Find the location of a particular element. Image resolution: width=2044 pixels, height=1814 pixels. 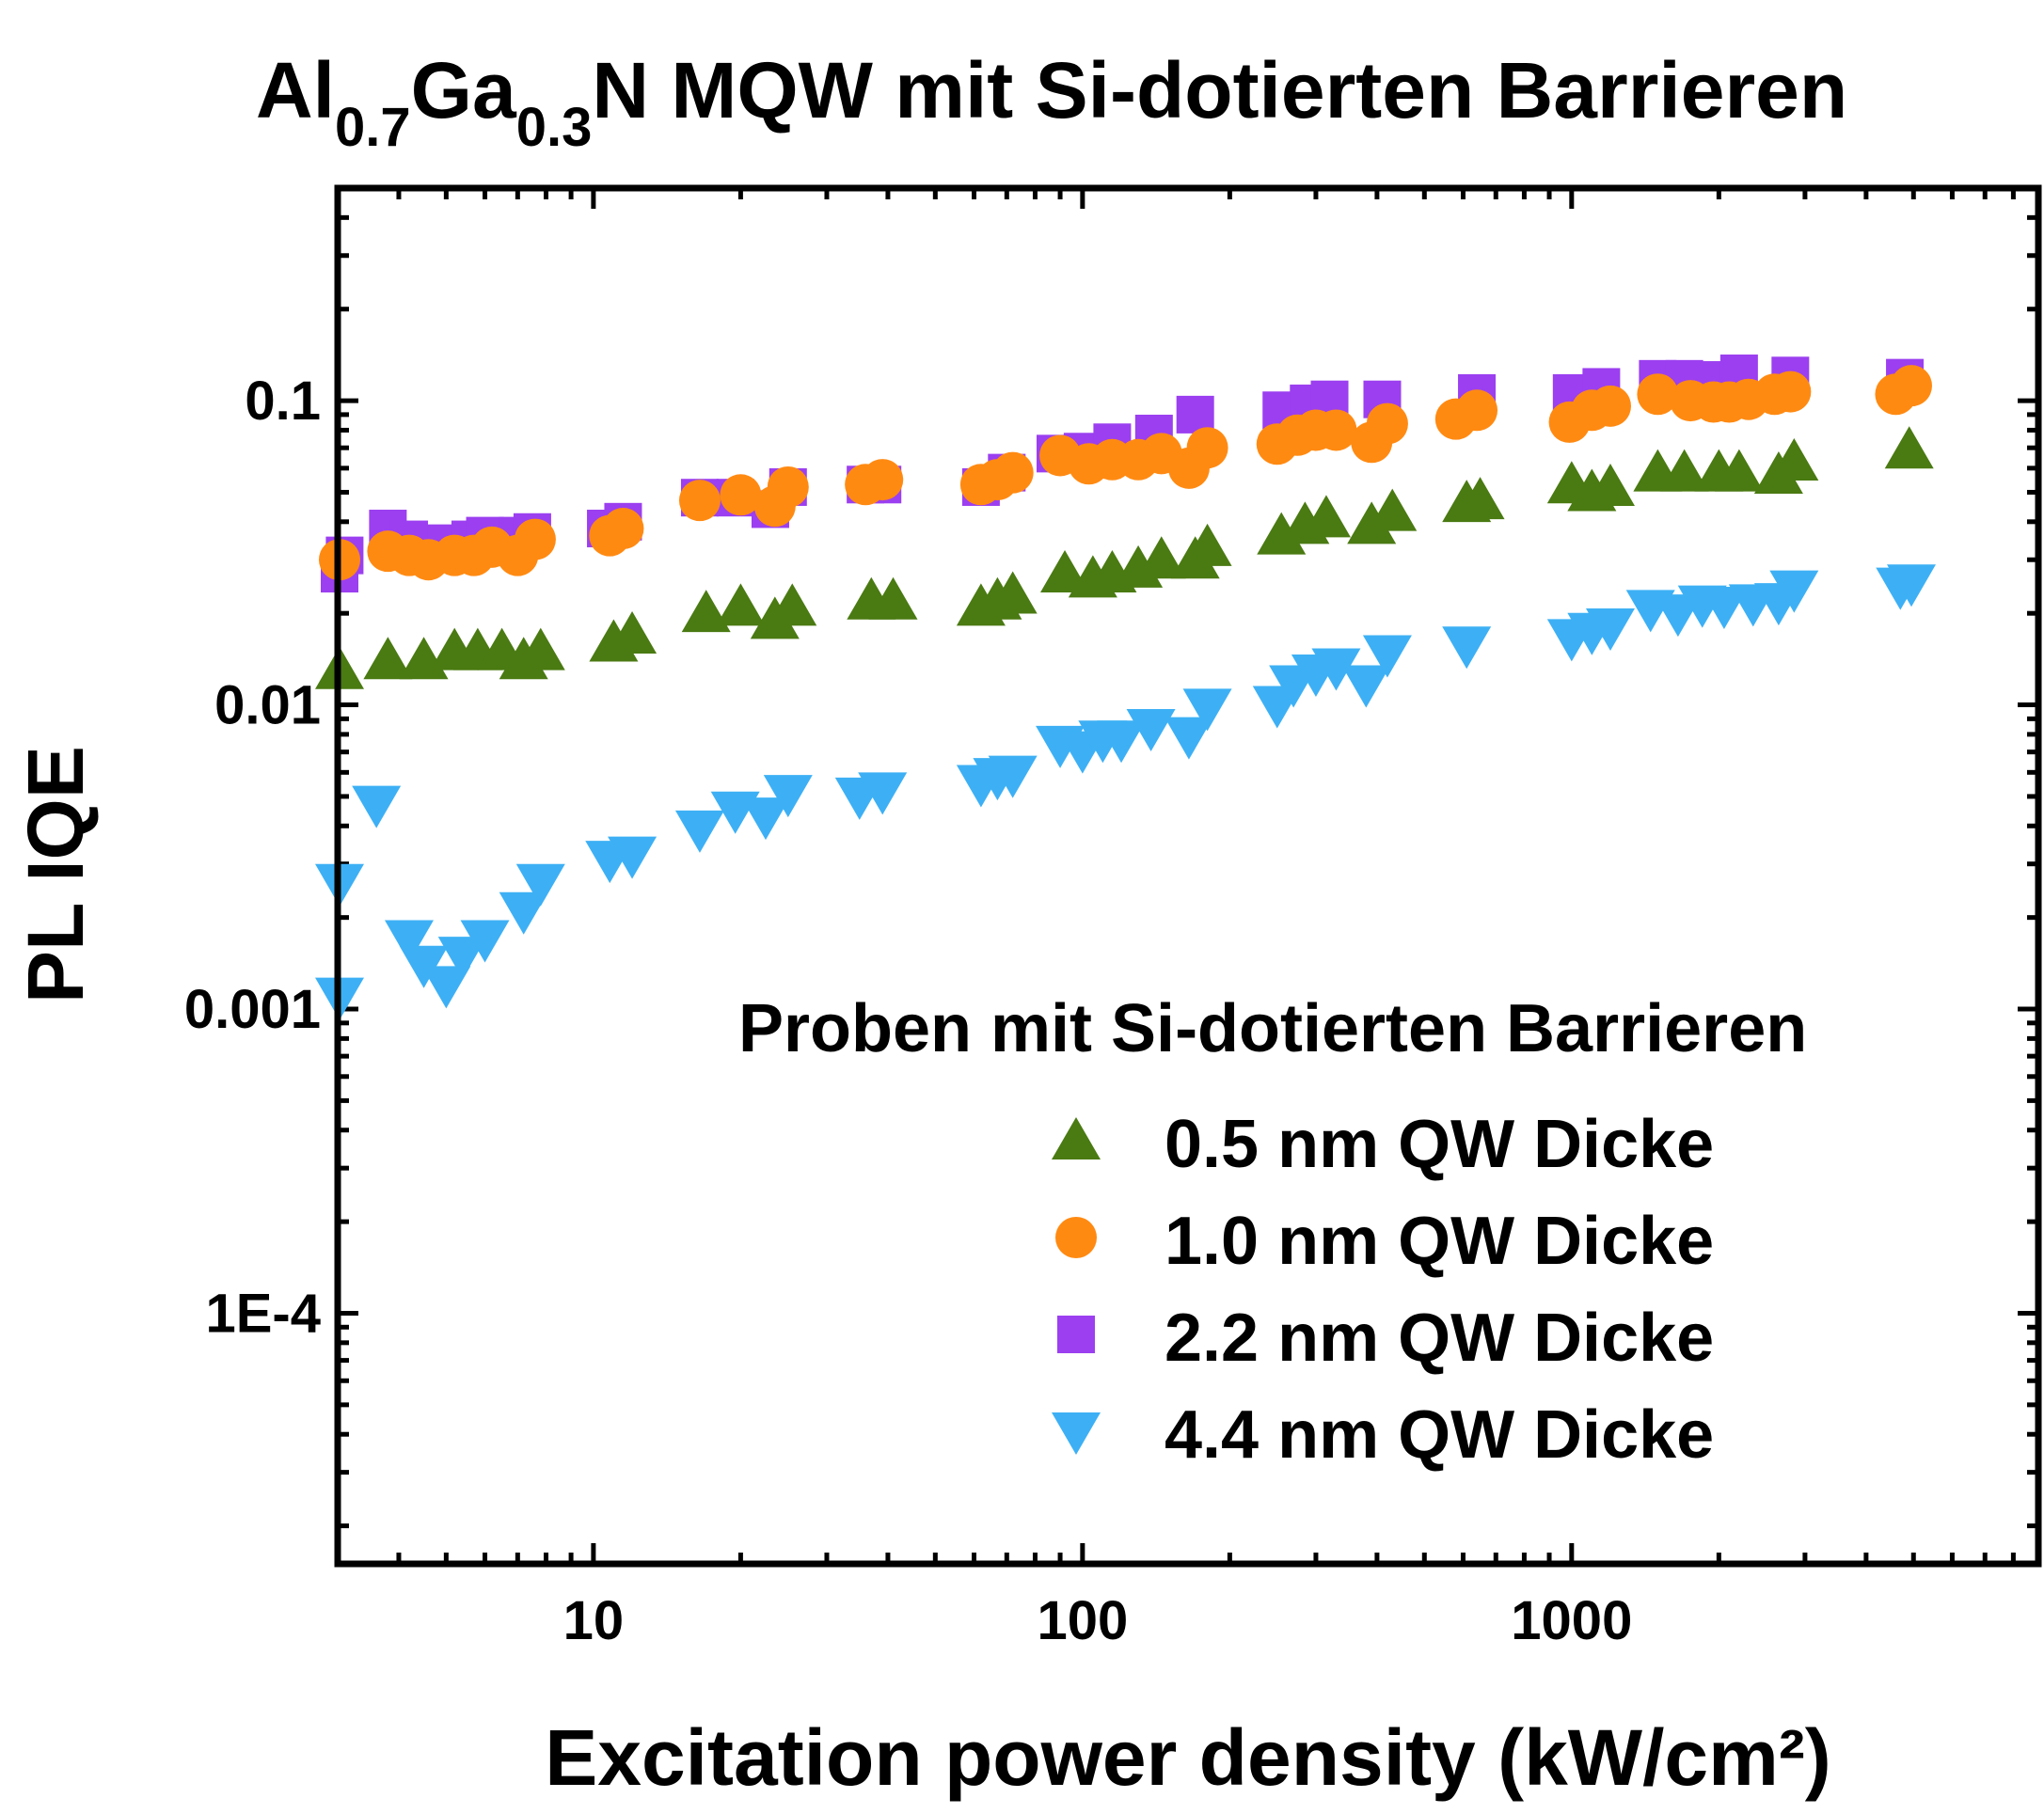

y-axis-title: PL IQE is located at coordinates (55, 874).